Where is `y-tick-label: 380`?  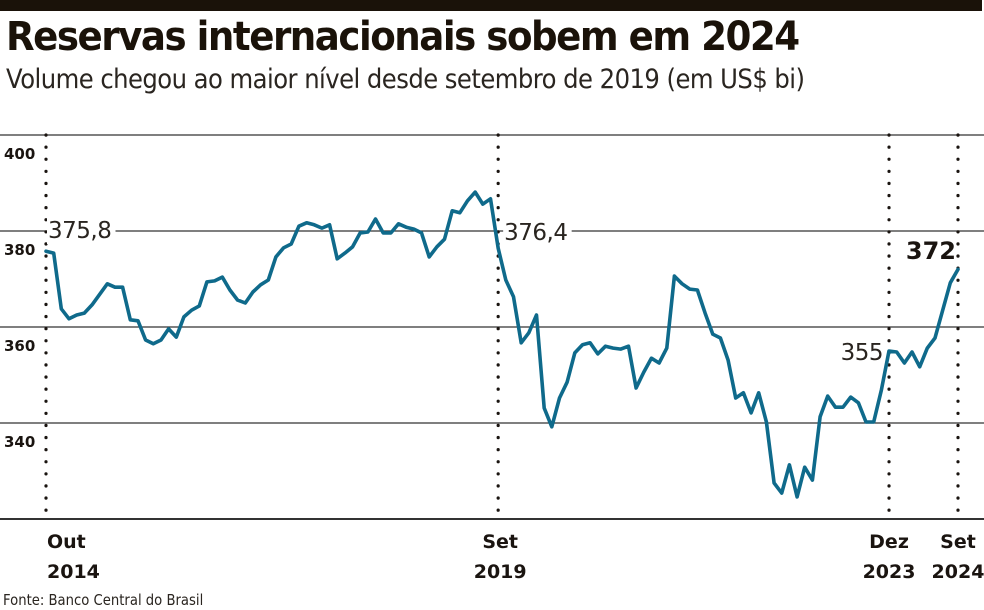
y-tick-label: 380 is located at coordinates (19, 250).